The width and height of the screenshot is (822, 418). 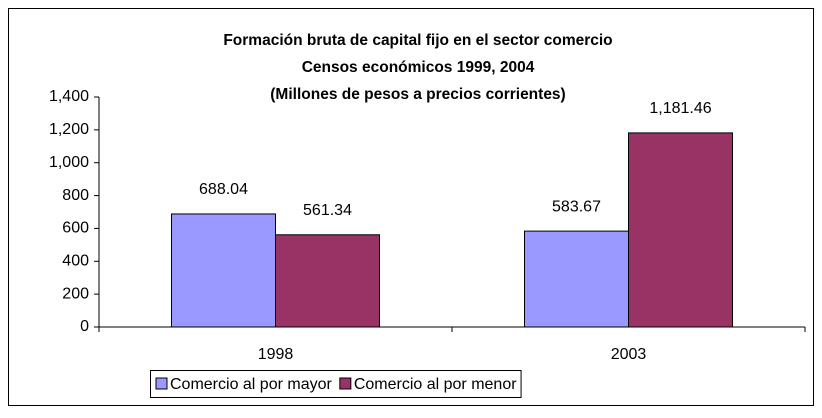 I want to click on value-label: 561.34, so click(x=327, y=210).